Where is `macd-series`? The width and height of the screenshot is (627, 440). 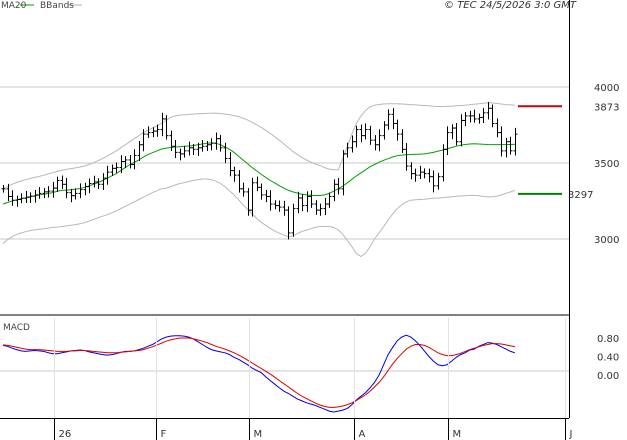
macd-series is located at coordinates (259, 373).